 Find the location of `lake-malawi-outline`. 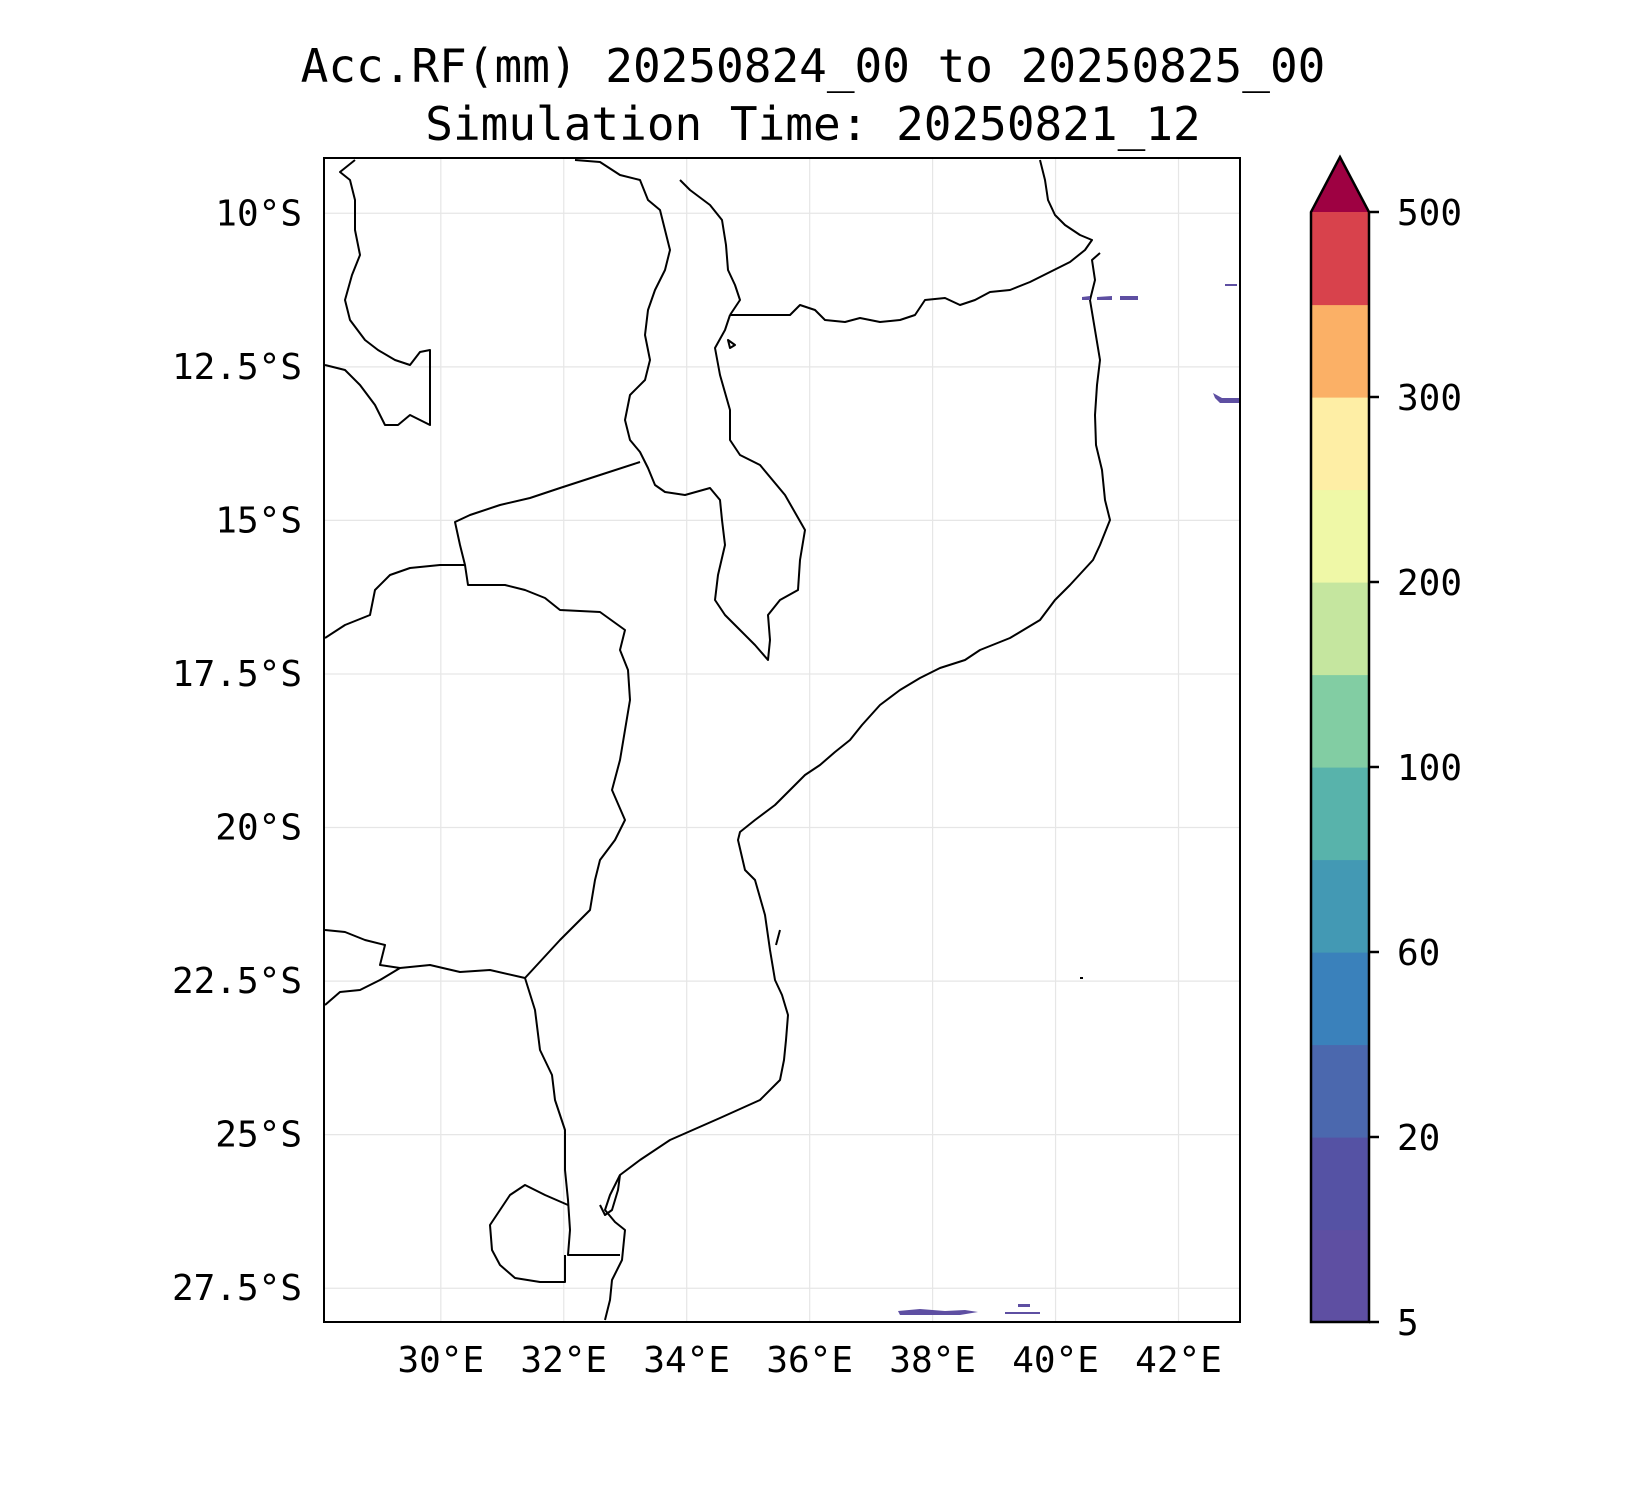

lake-malawi-outline is located at coordinates (690, 410).